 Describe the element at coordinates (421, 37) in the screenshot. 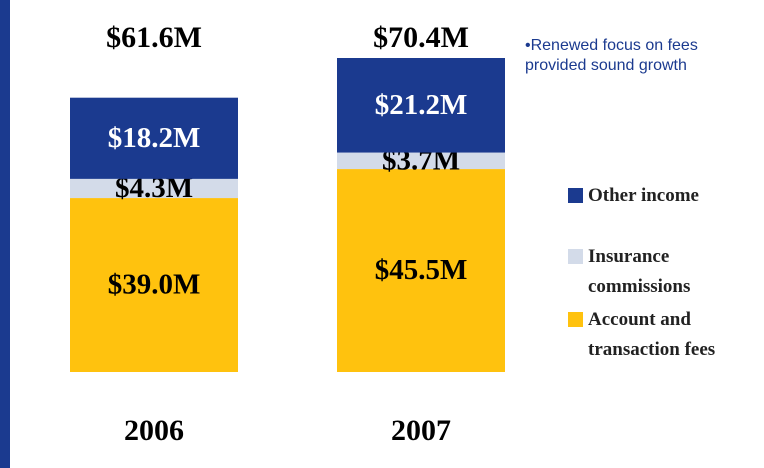

I see `total-label: $70.4M` at that location.